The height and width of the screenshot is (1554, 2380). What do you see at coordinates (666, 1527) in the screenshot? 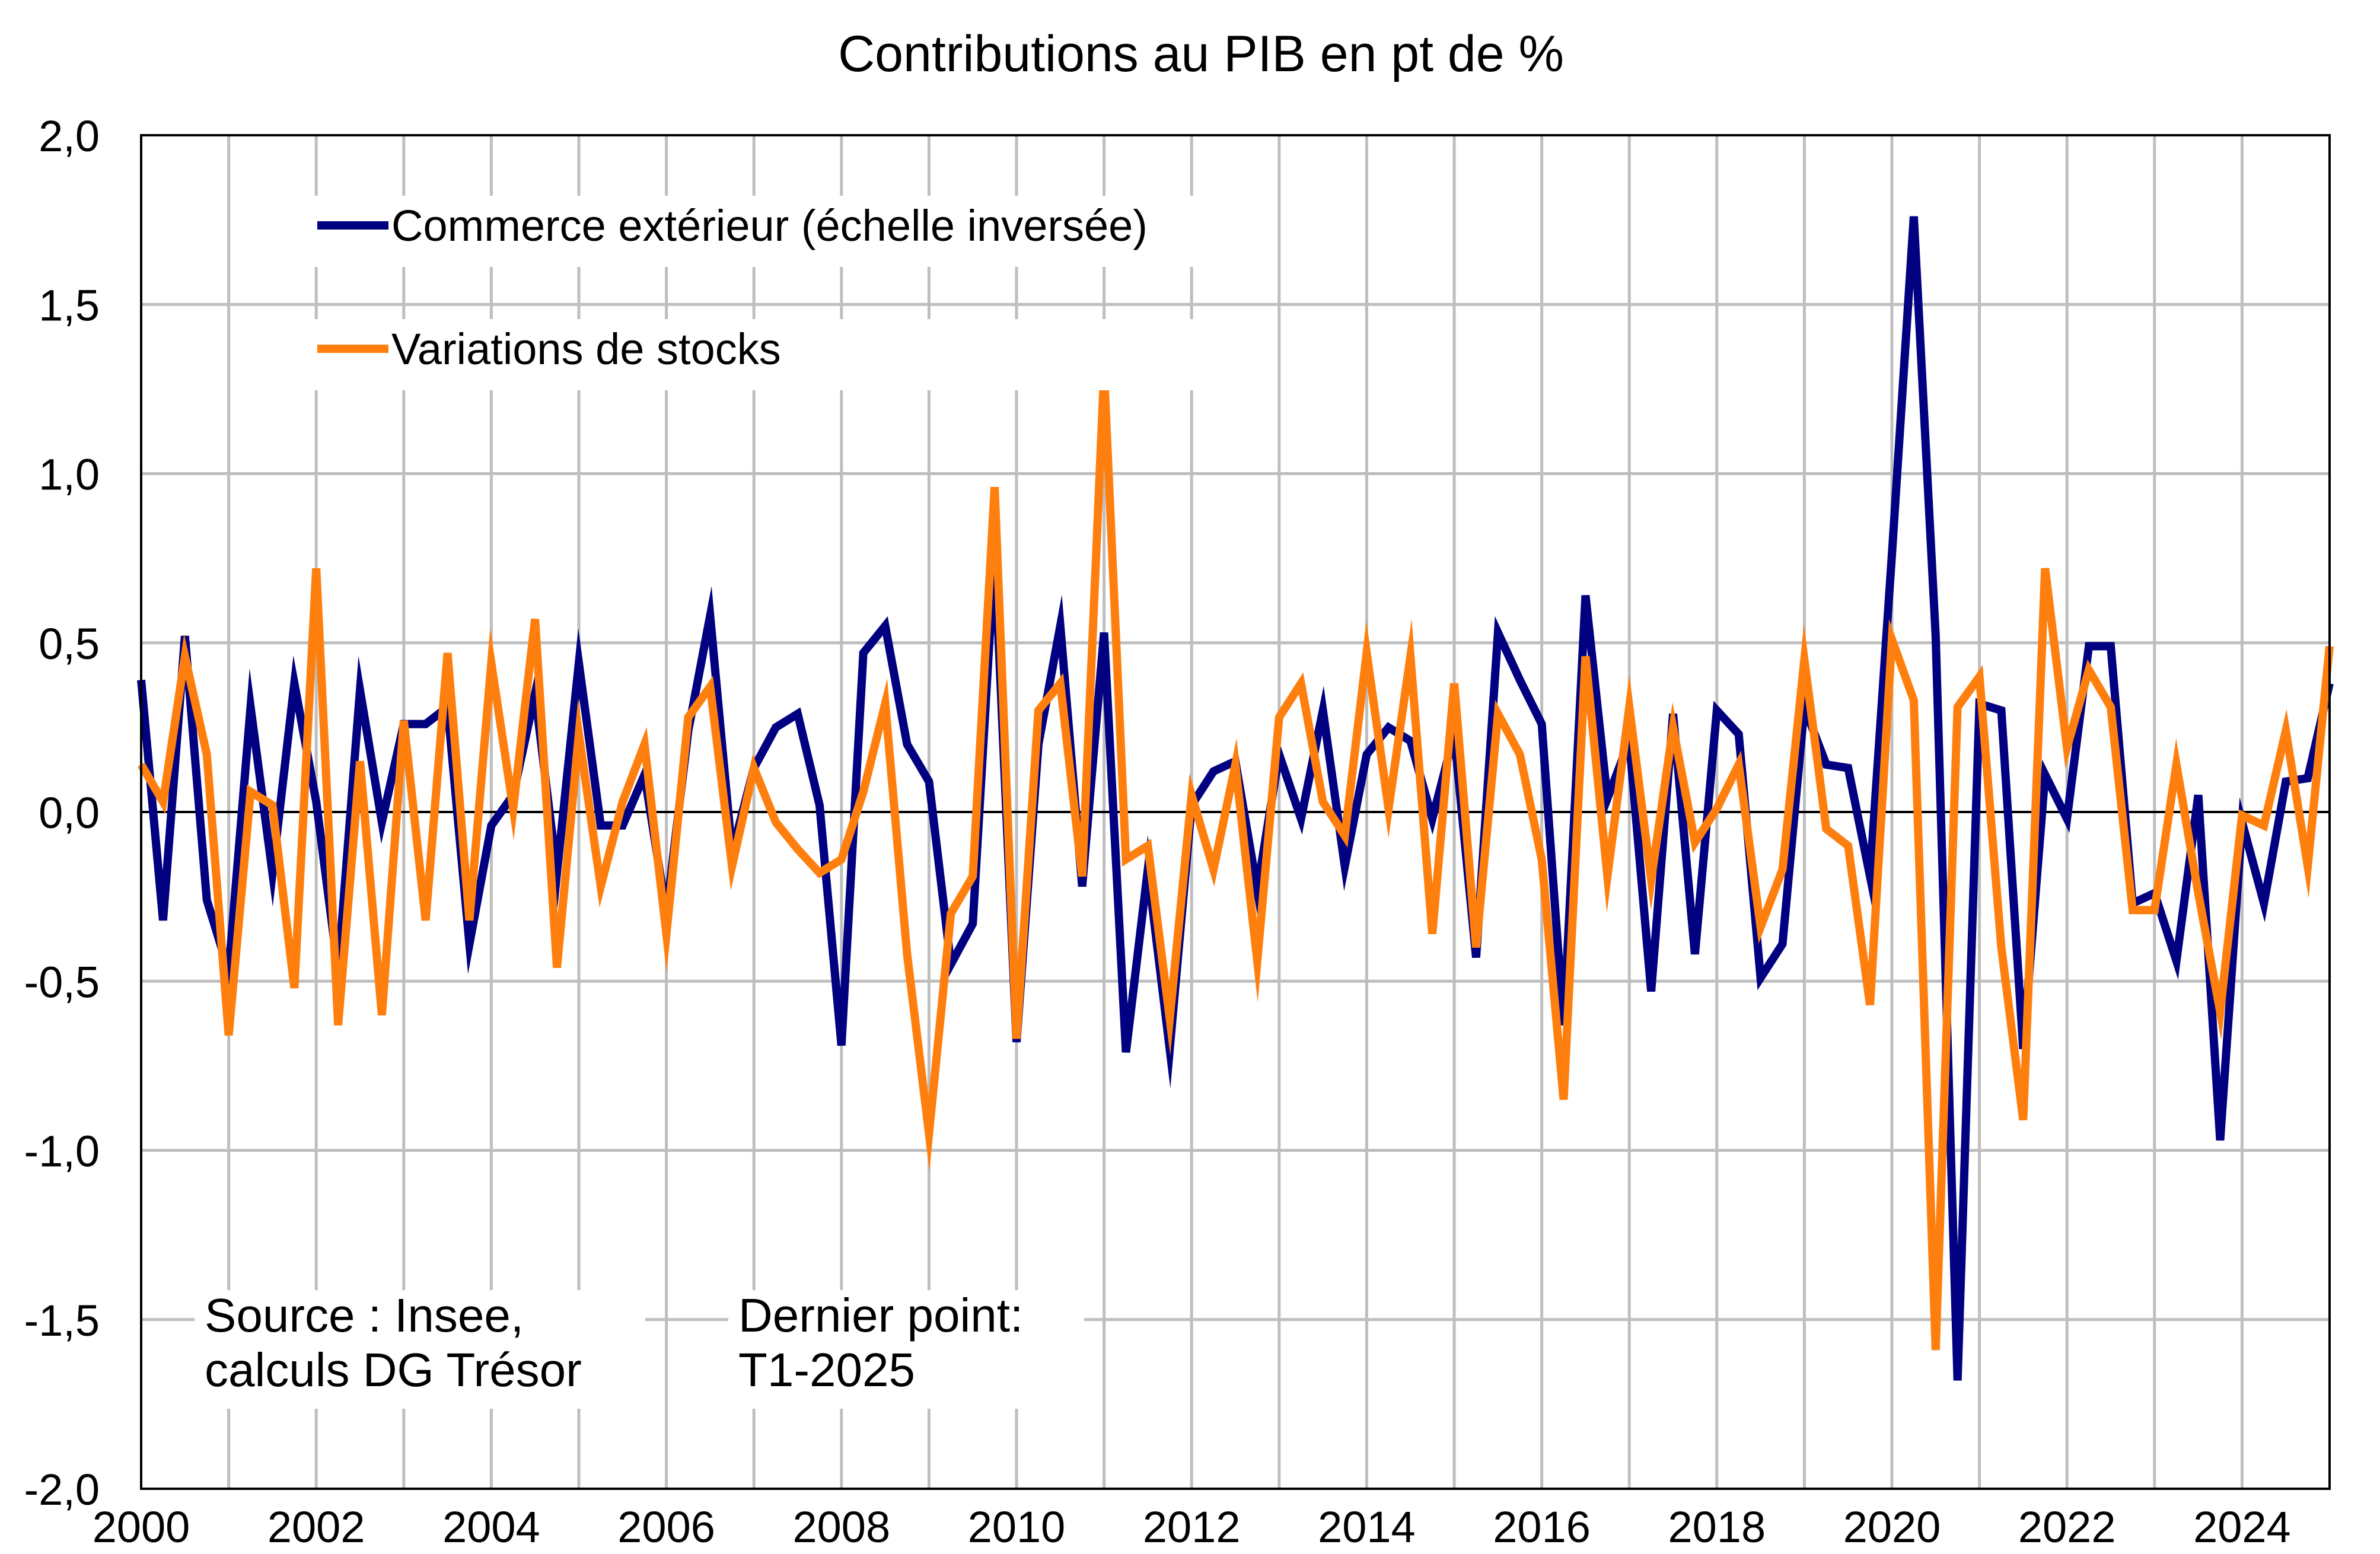
I see `x-tick-label: 2006` at bounding box center [666, 1527].